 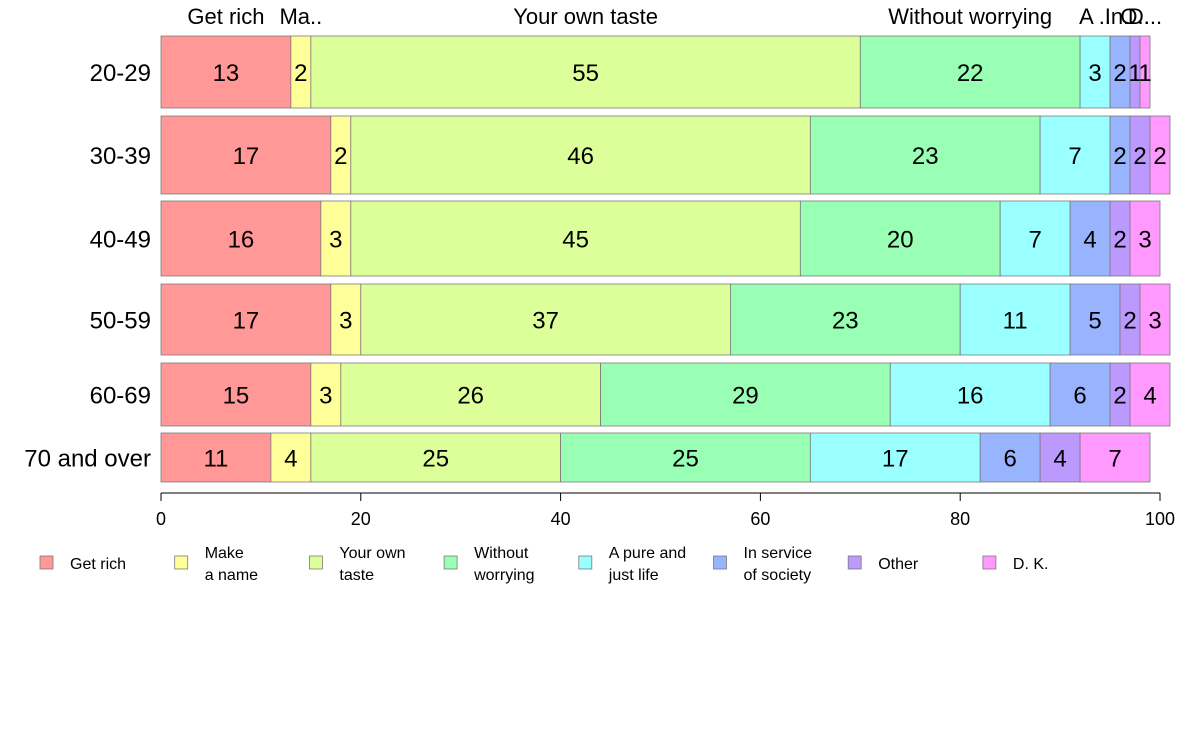 What do you see at coordinates (82, 564) in the screenshot?
I see `legend-item: Get rich` at bounding box center [82, 564].